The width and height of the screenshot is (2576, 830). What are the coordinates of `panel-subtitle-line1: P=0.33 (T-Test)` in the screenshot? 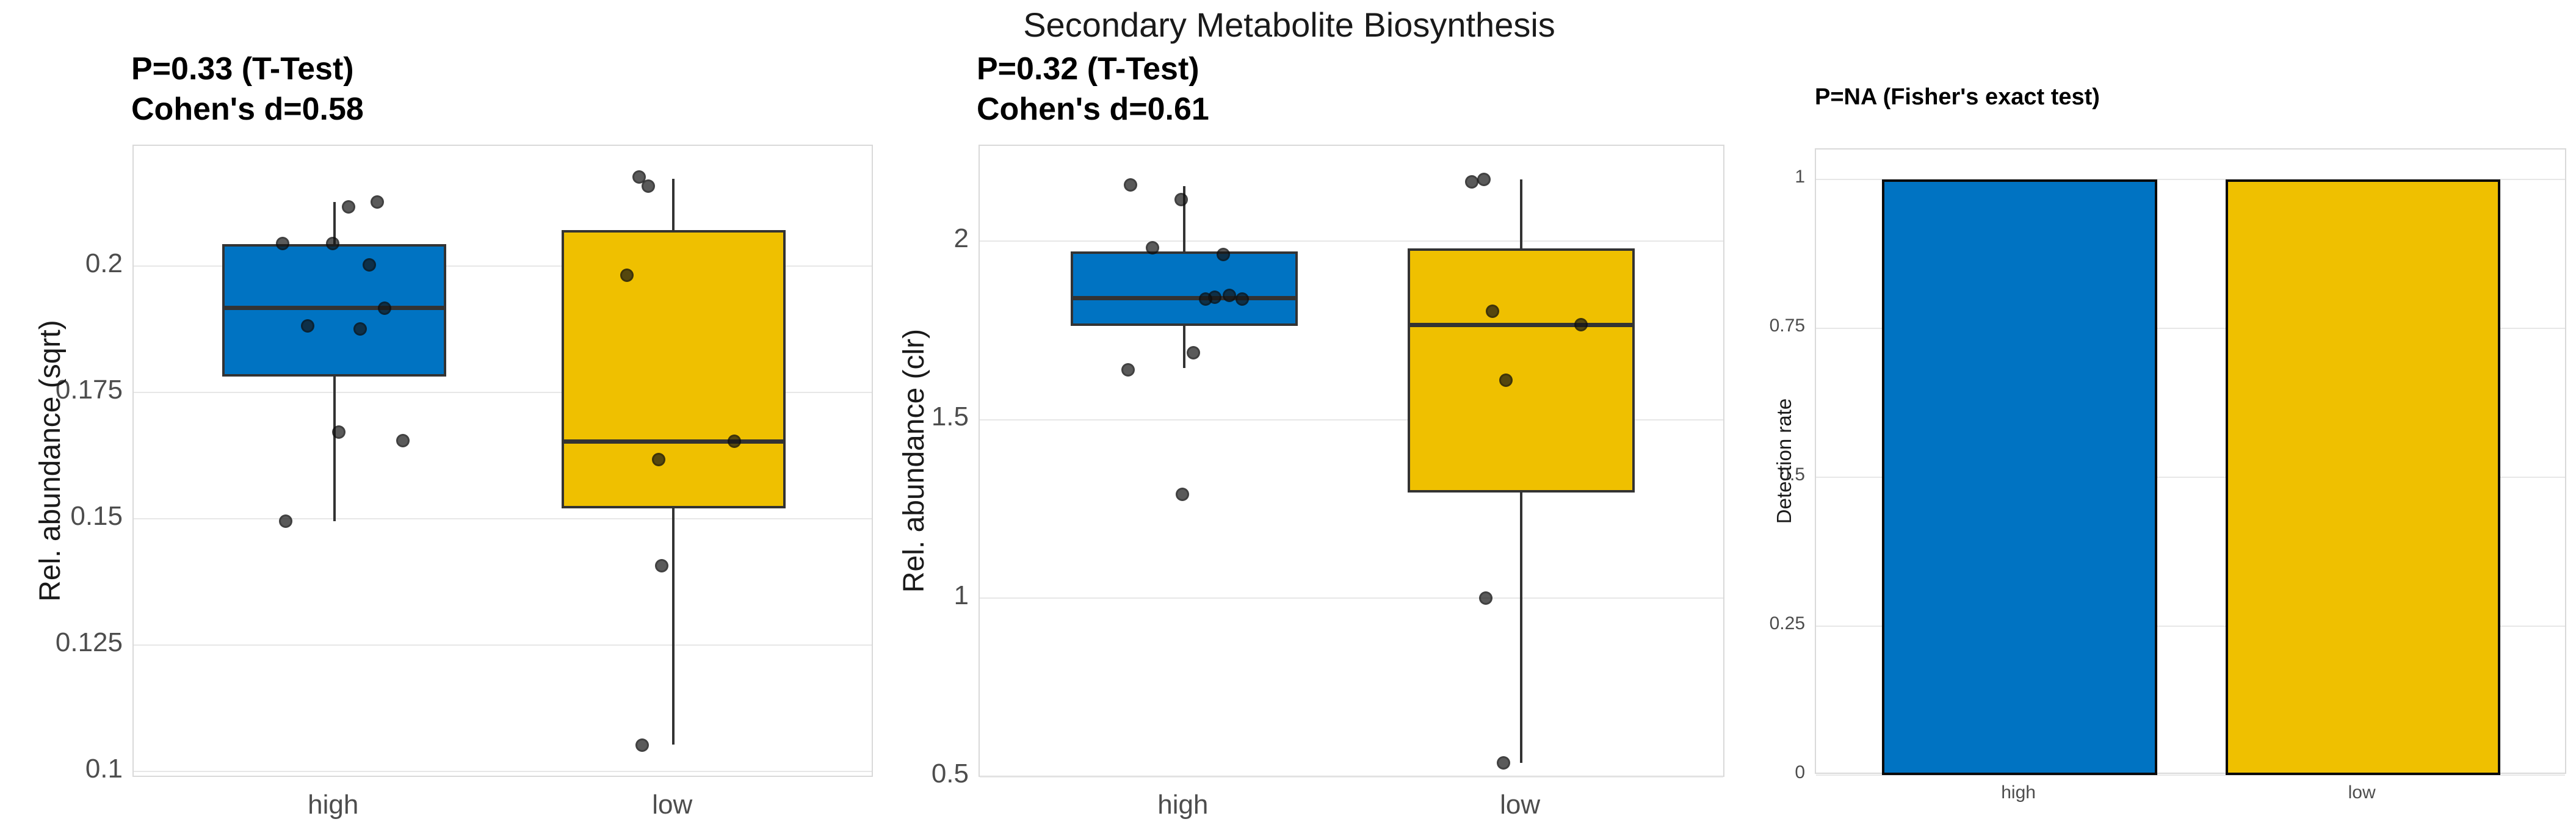 It's located at (242, 69).